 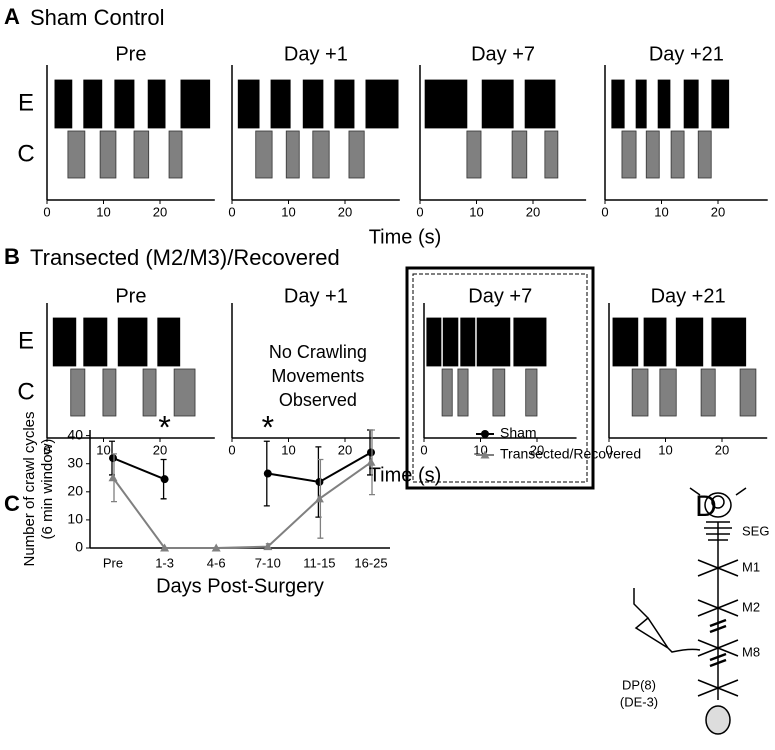 What do you see at coordinates (684, 650) in the screenshot?
I see `recording-nerve` at bounding box center [684, 650].